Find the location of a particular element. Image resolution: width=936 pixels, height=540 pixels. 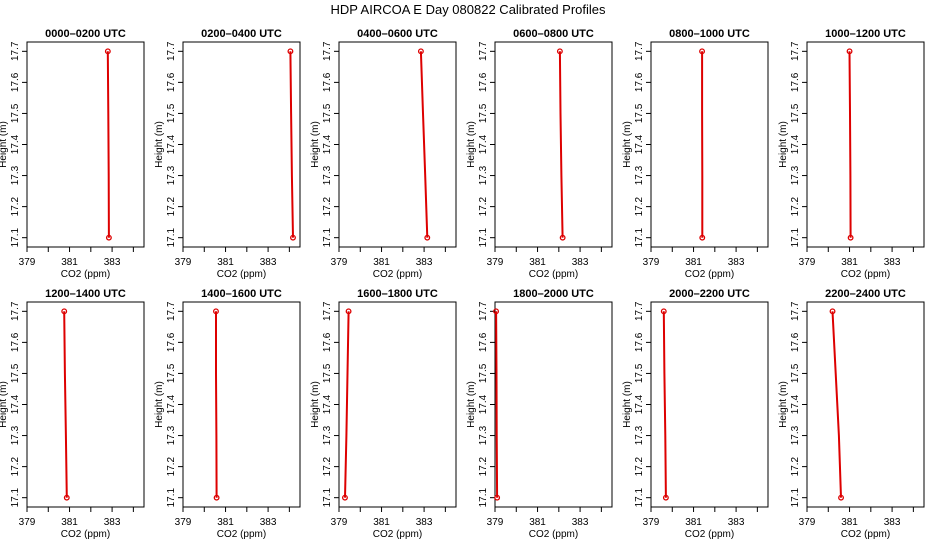

panel-title: 2200–2400 UTC is located at coordinates (865, 294).